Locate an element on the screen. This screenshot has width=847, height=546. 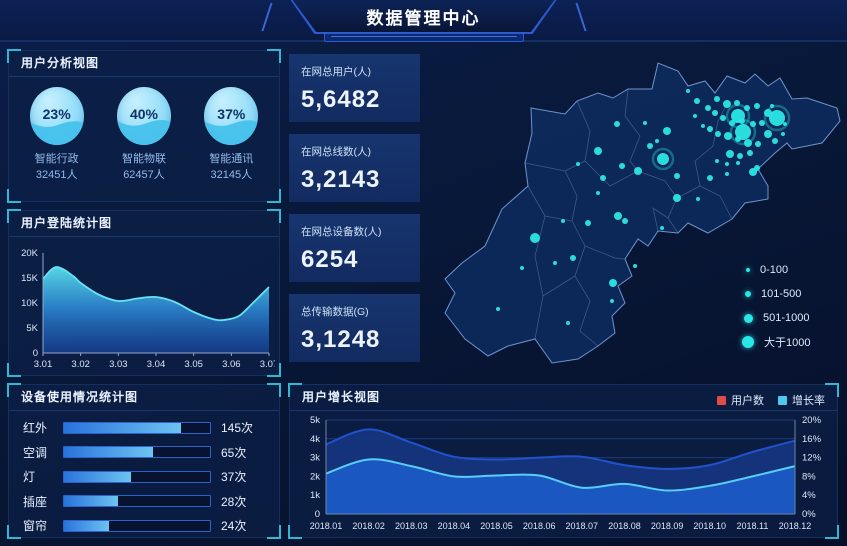
page-title: 数据管理中心 is located at coordinates (423, 18).